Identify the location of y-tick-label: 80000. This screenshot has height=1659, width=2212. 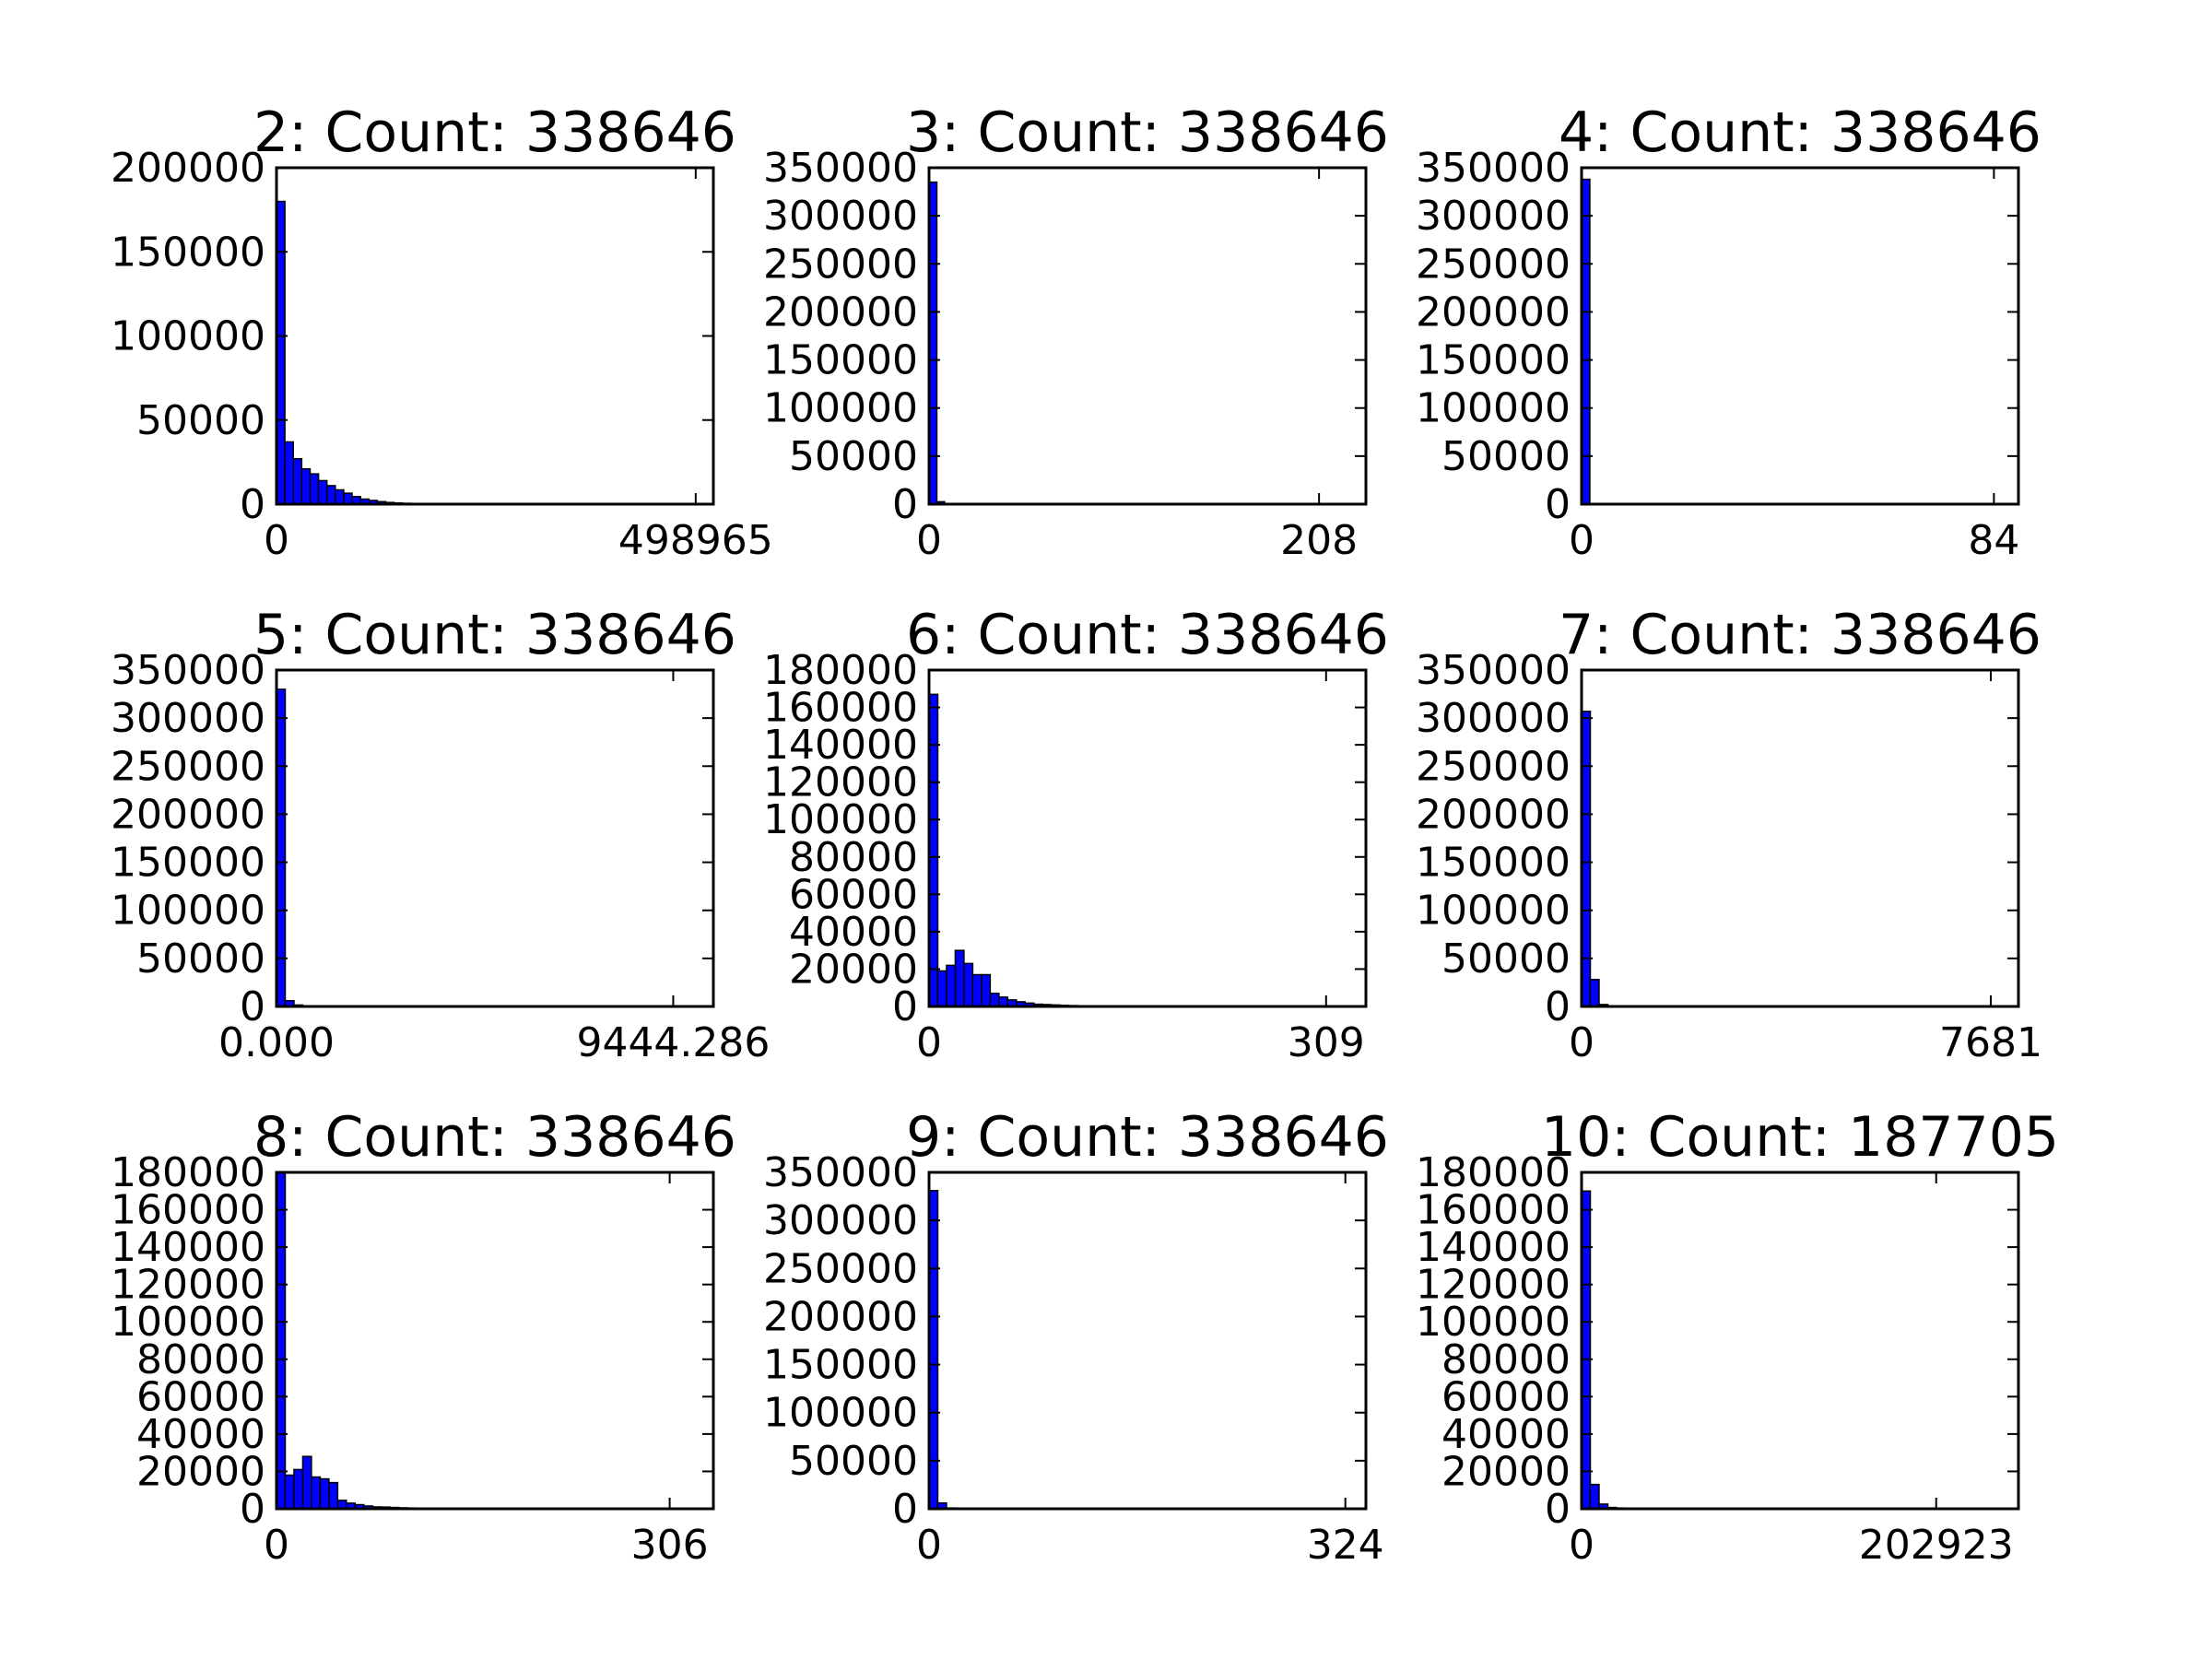
(1506, 1359).